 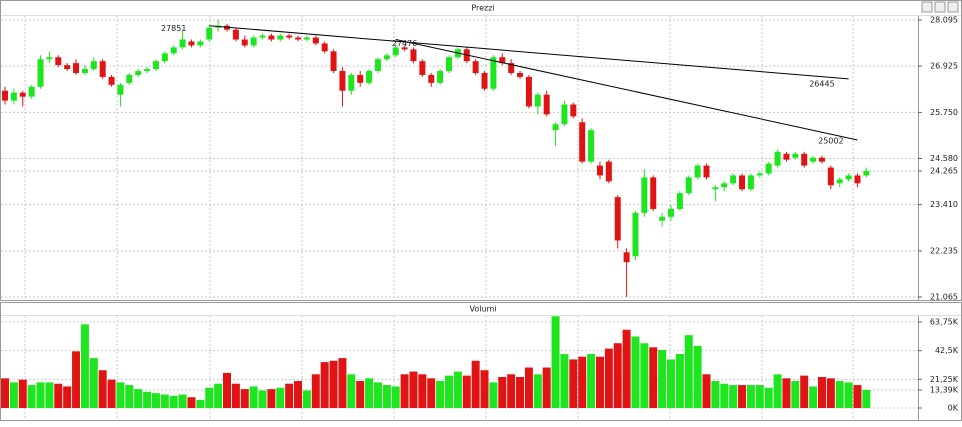 I want to click on minimize-button, so click(x=927, y=7).